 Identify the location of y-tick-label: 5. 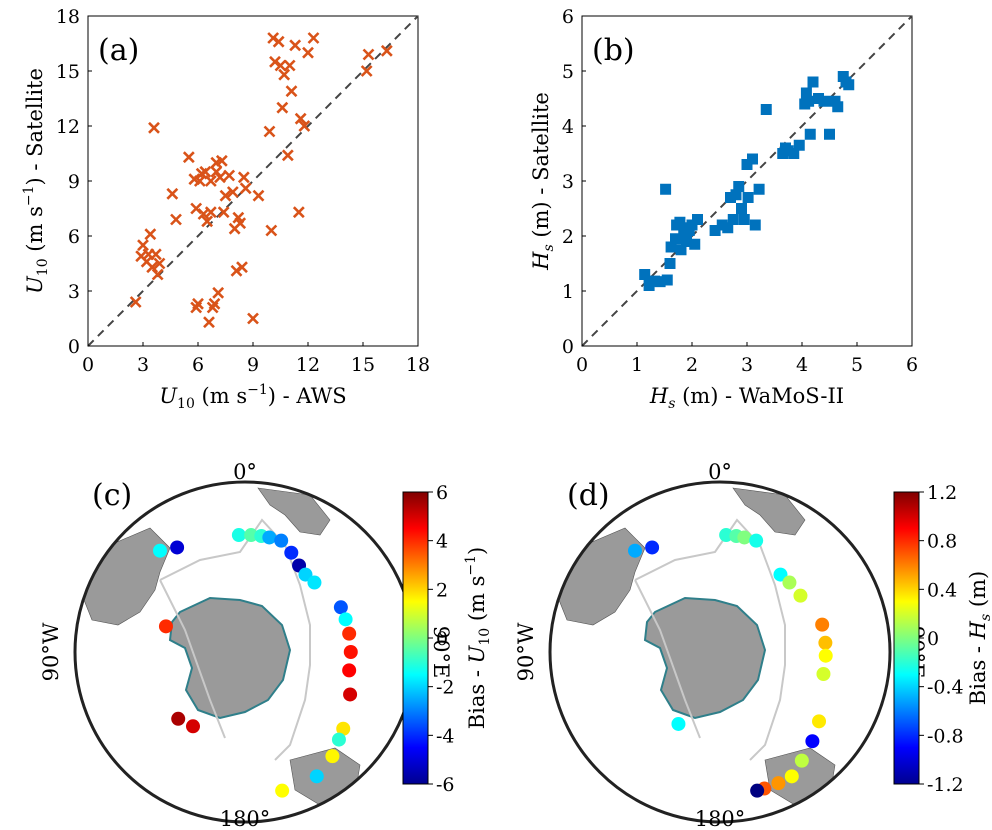
(568, 72).